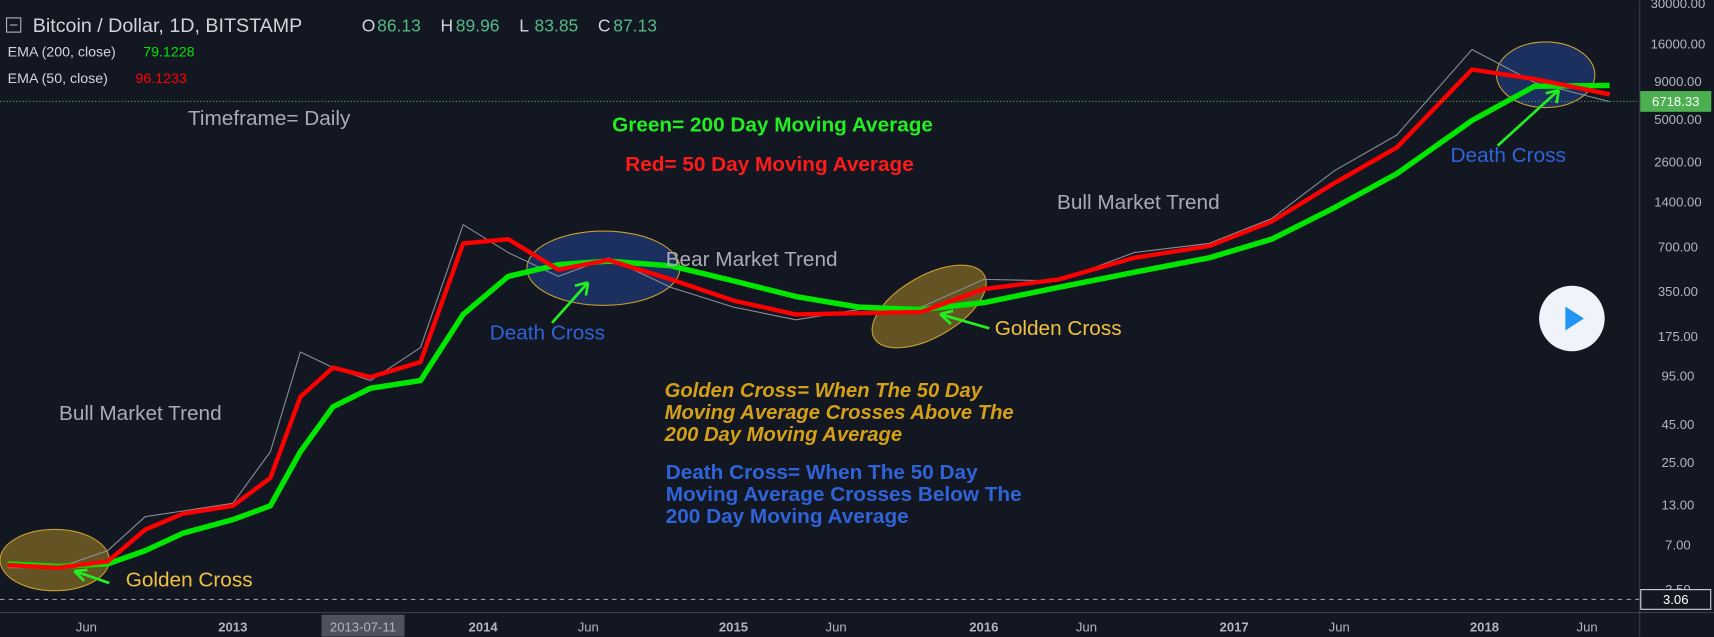  I want to click on collapse-button, so click(14, 25).